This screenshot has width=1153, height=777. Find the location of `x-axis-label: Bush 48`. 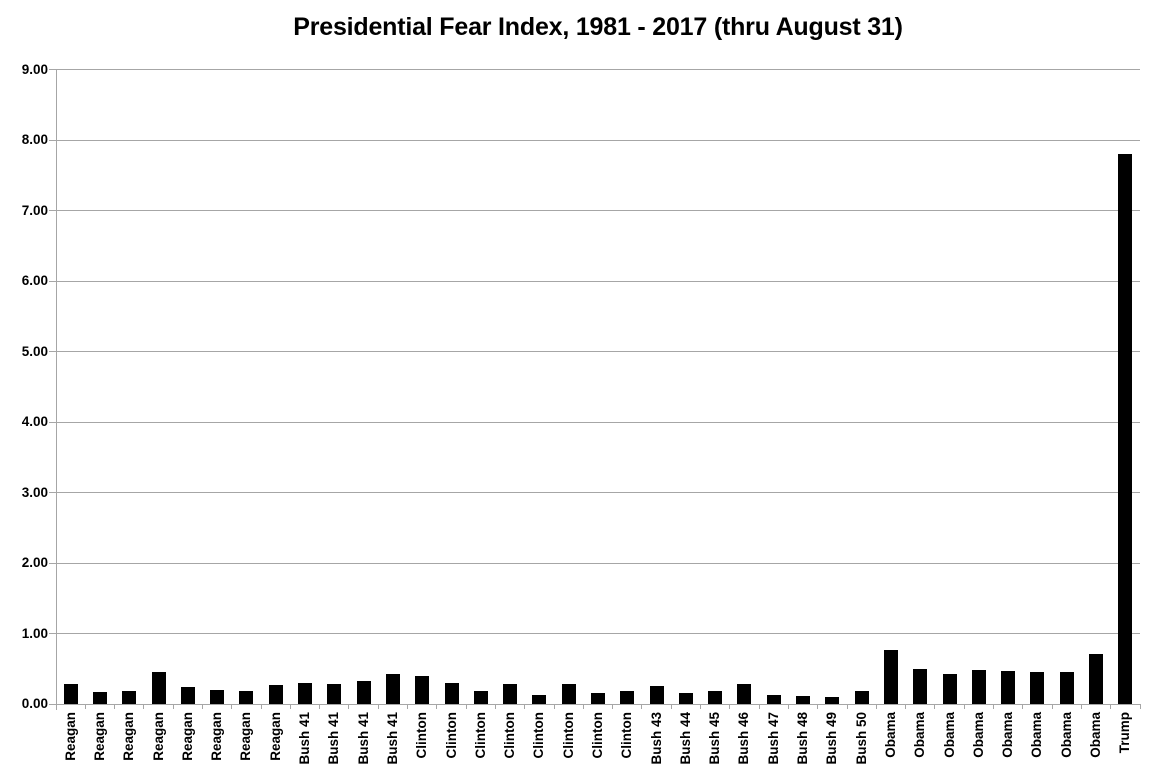

x-axis-label: Bush 48 is located at coordinates (803, 738).